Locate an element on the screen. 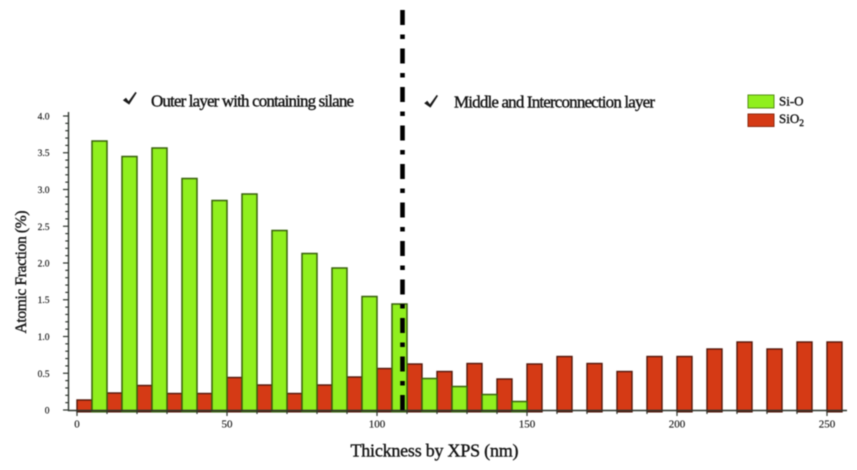  svg-text: Thickness by XPS (nm) is located at coordinates (435, 451).